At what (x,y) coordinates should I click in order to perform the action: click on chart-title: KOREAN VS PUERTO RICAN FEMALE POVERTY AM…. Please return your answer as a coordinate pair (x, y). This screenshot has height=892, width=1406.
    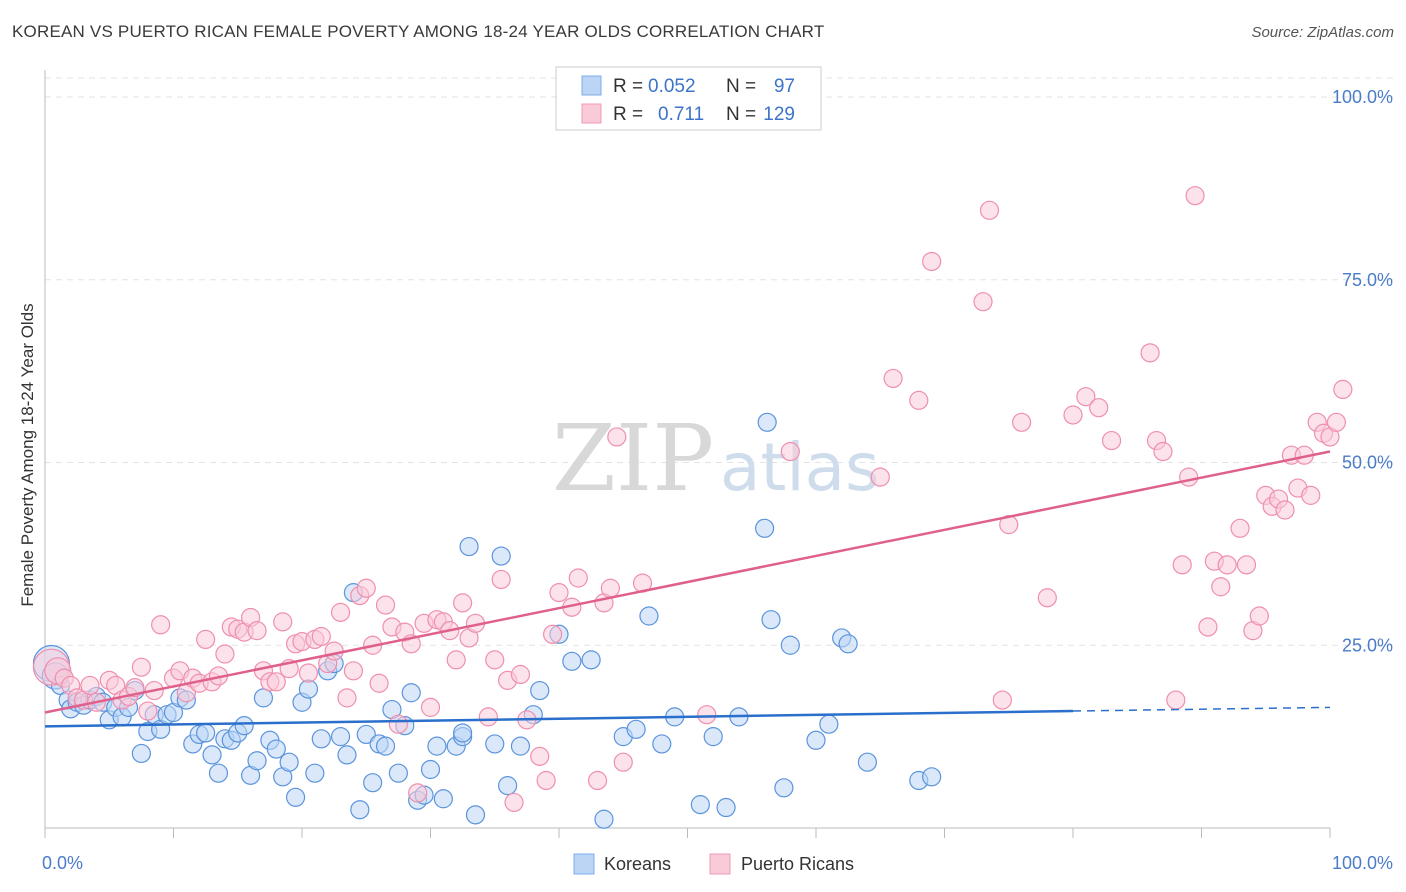
    Looking at the image, I should click on (418, 31).